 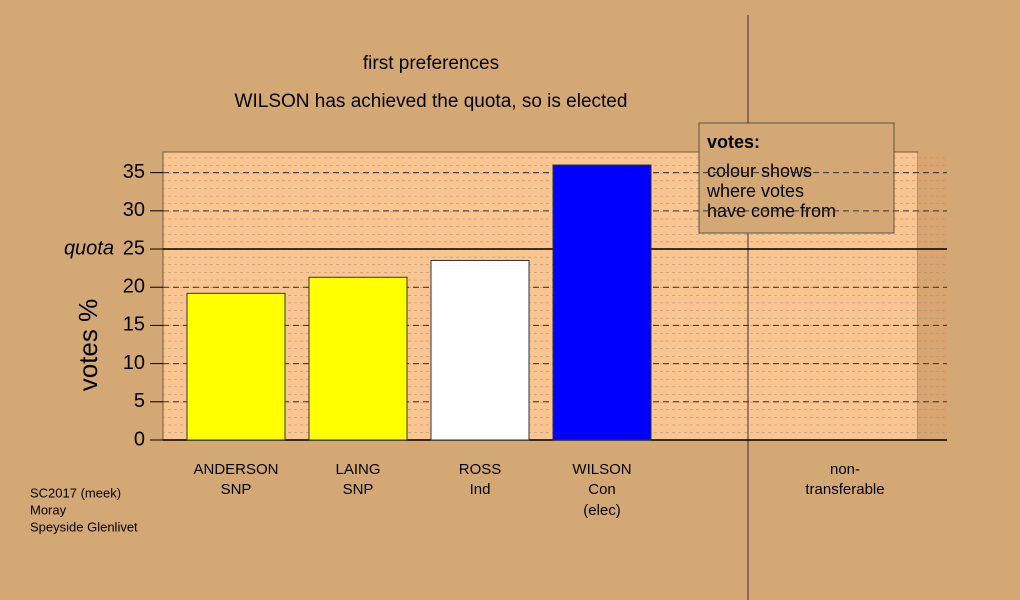 What do you see at coordinates (844, 489) in the screenshot?
I see `x-tick-label: transferable` at bounding box center [844, 489].